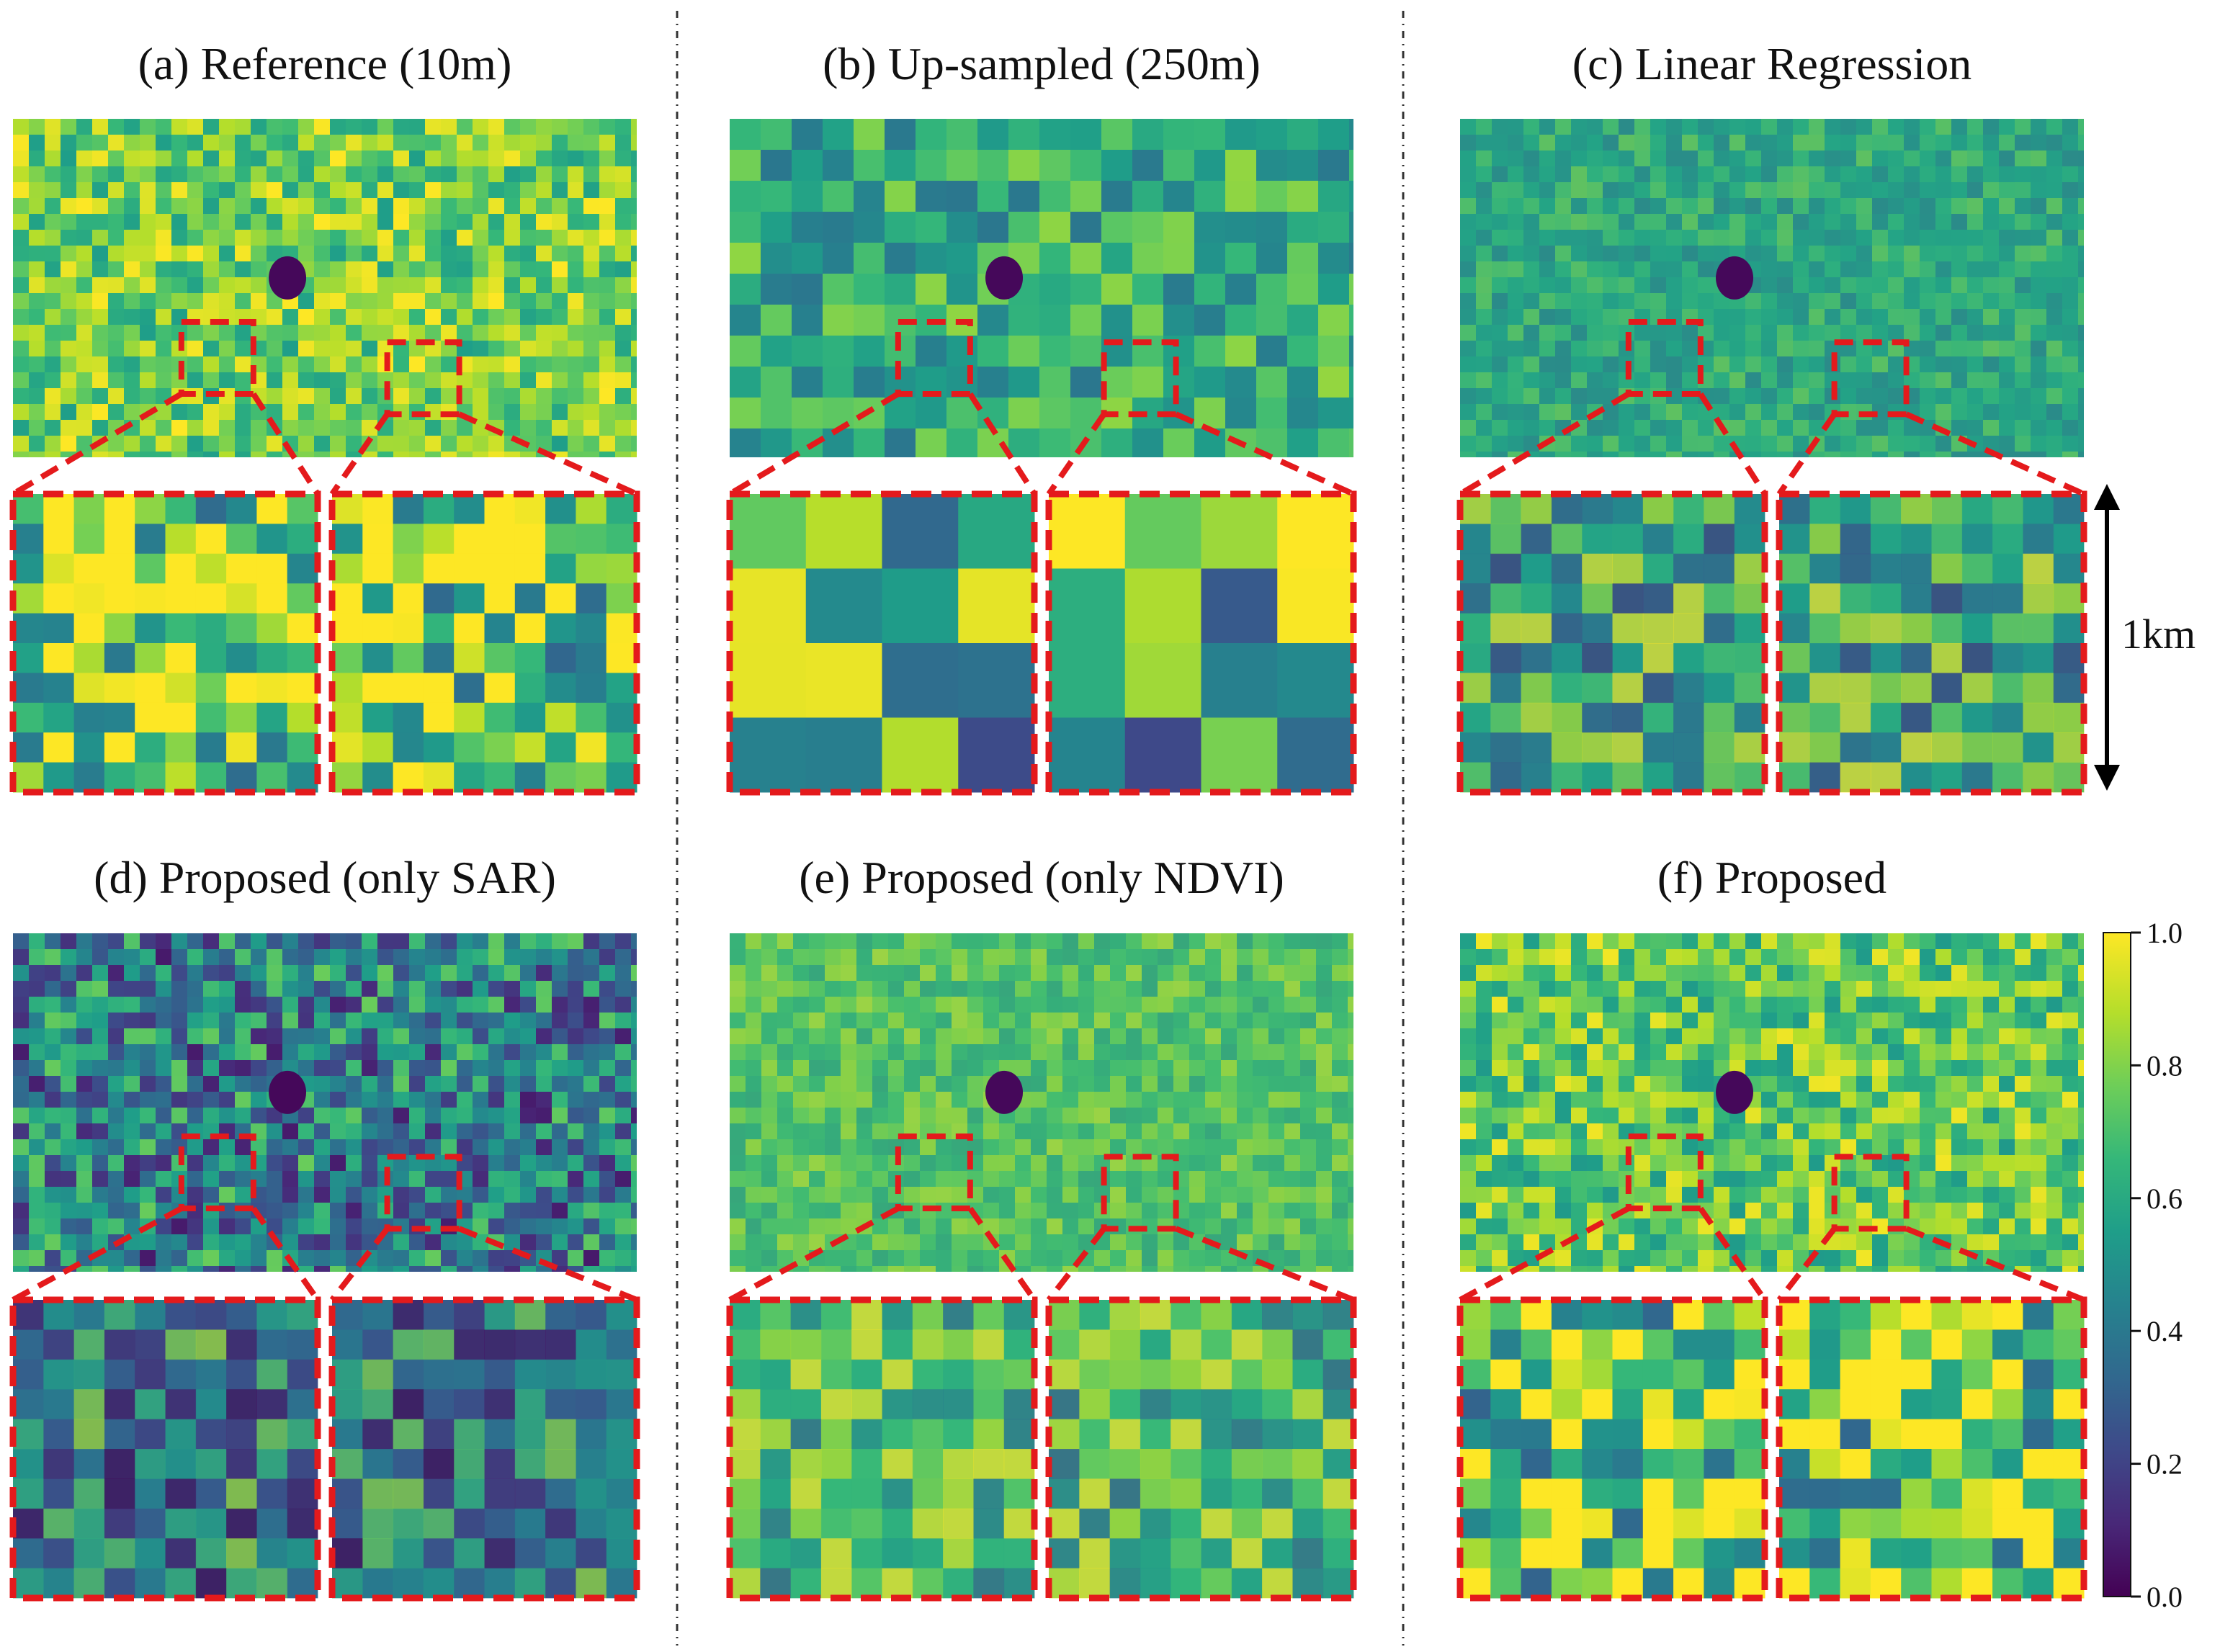 The height and width of the screenshot is (1652, 2220). What do you see at coordinates (1042, 63) in the screenshot?
I see `panel-title: (b) Up-sampled (250m)` at bounding box center [1042, 63].